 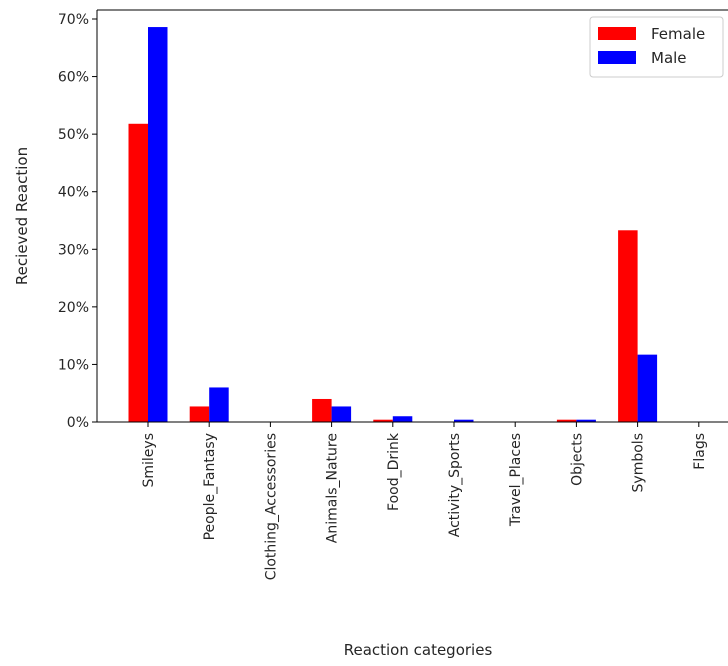 I want to click on y-axis-label: Recieved Reaction, so click(x=22, y=216).